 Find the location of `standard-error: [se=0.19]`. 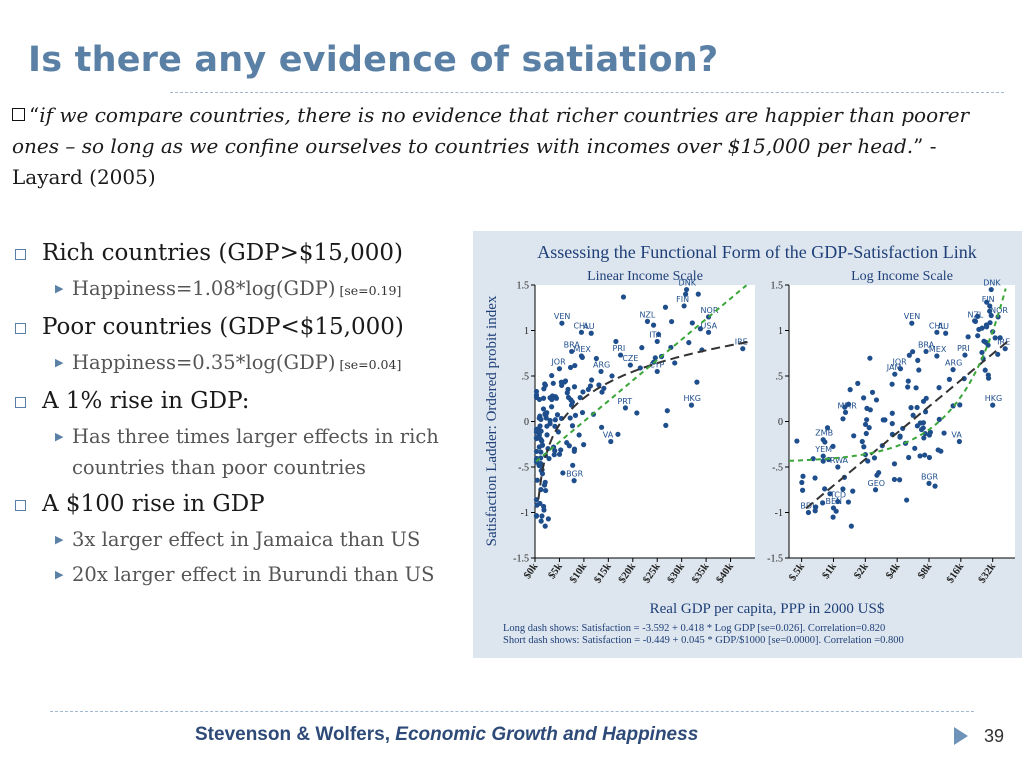

standard-error: [se=0.19] is located at coordinates (370, 290).